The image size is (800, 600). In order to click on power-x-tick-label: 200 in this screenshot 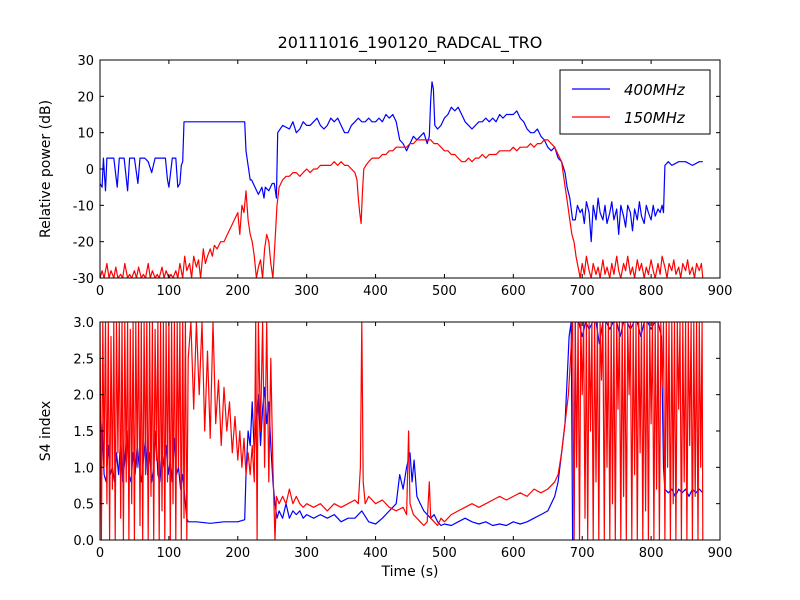, I will do `click(237, 291)`.